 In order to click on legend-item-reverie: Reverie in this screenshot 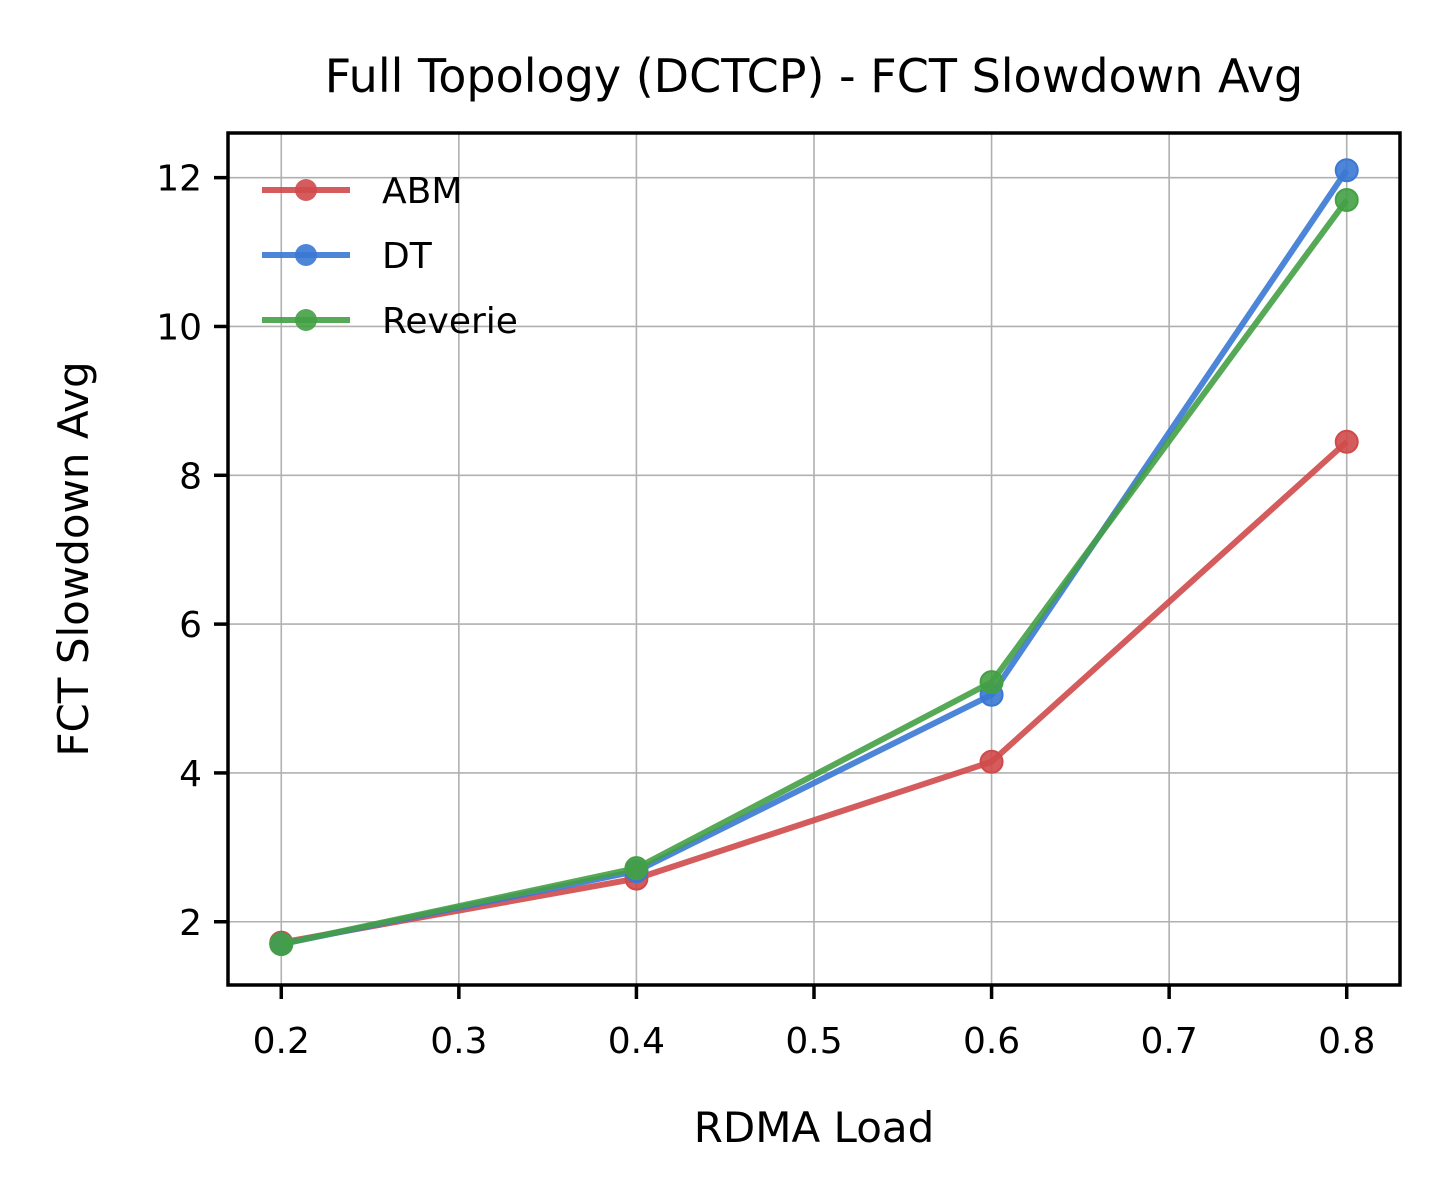, I will do `click(390, 321)`.